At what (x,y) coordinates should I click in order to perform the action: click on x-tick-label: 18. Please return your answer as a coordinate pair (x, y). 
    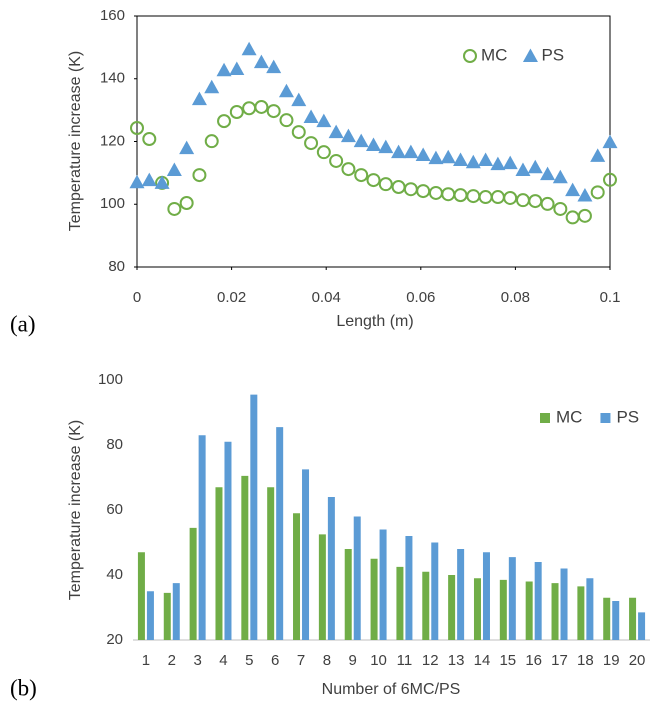
    Looking at the image, I should click on (585, 660).